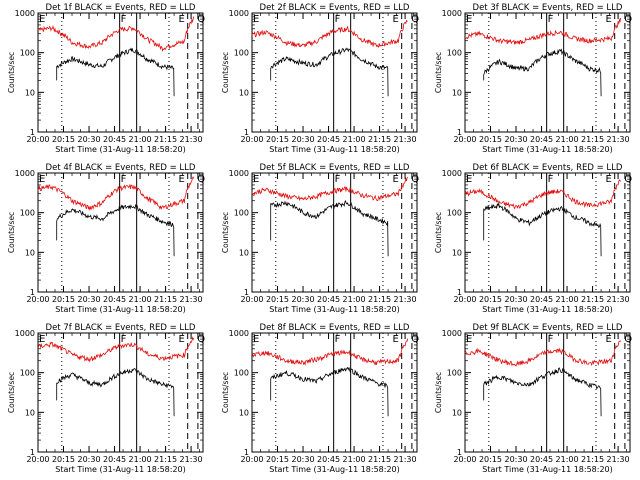  What do you see at coordinates (548, 168) in the screenshot?
I see `panel-title: Det 6f BLACK = Events, RED = LLD` at bounding box center [548, 168].